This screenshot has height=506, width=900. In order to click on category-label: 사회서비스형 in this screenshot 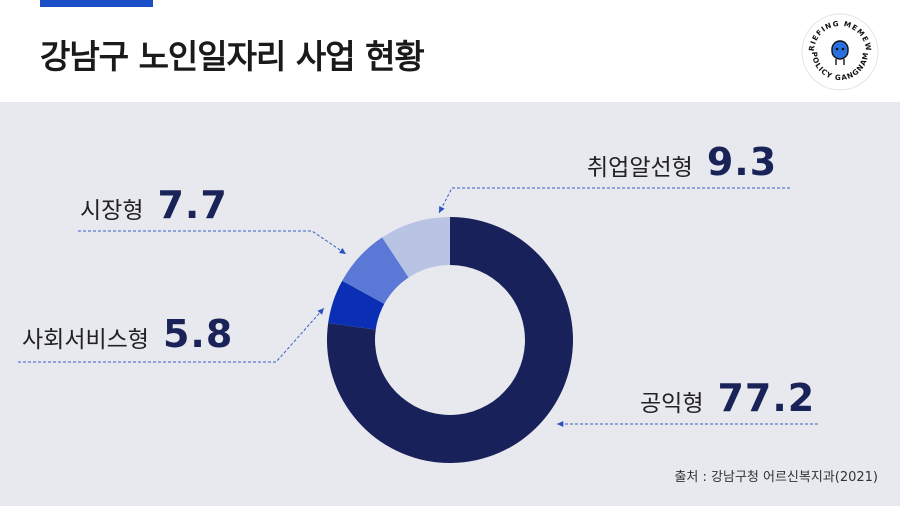, I will do `click(85, 340)`.